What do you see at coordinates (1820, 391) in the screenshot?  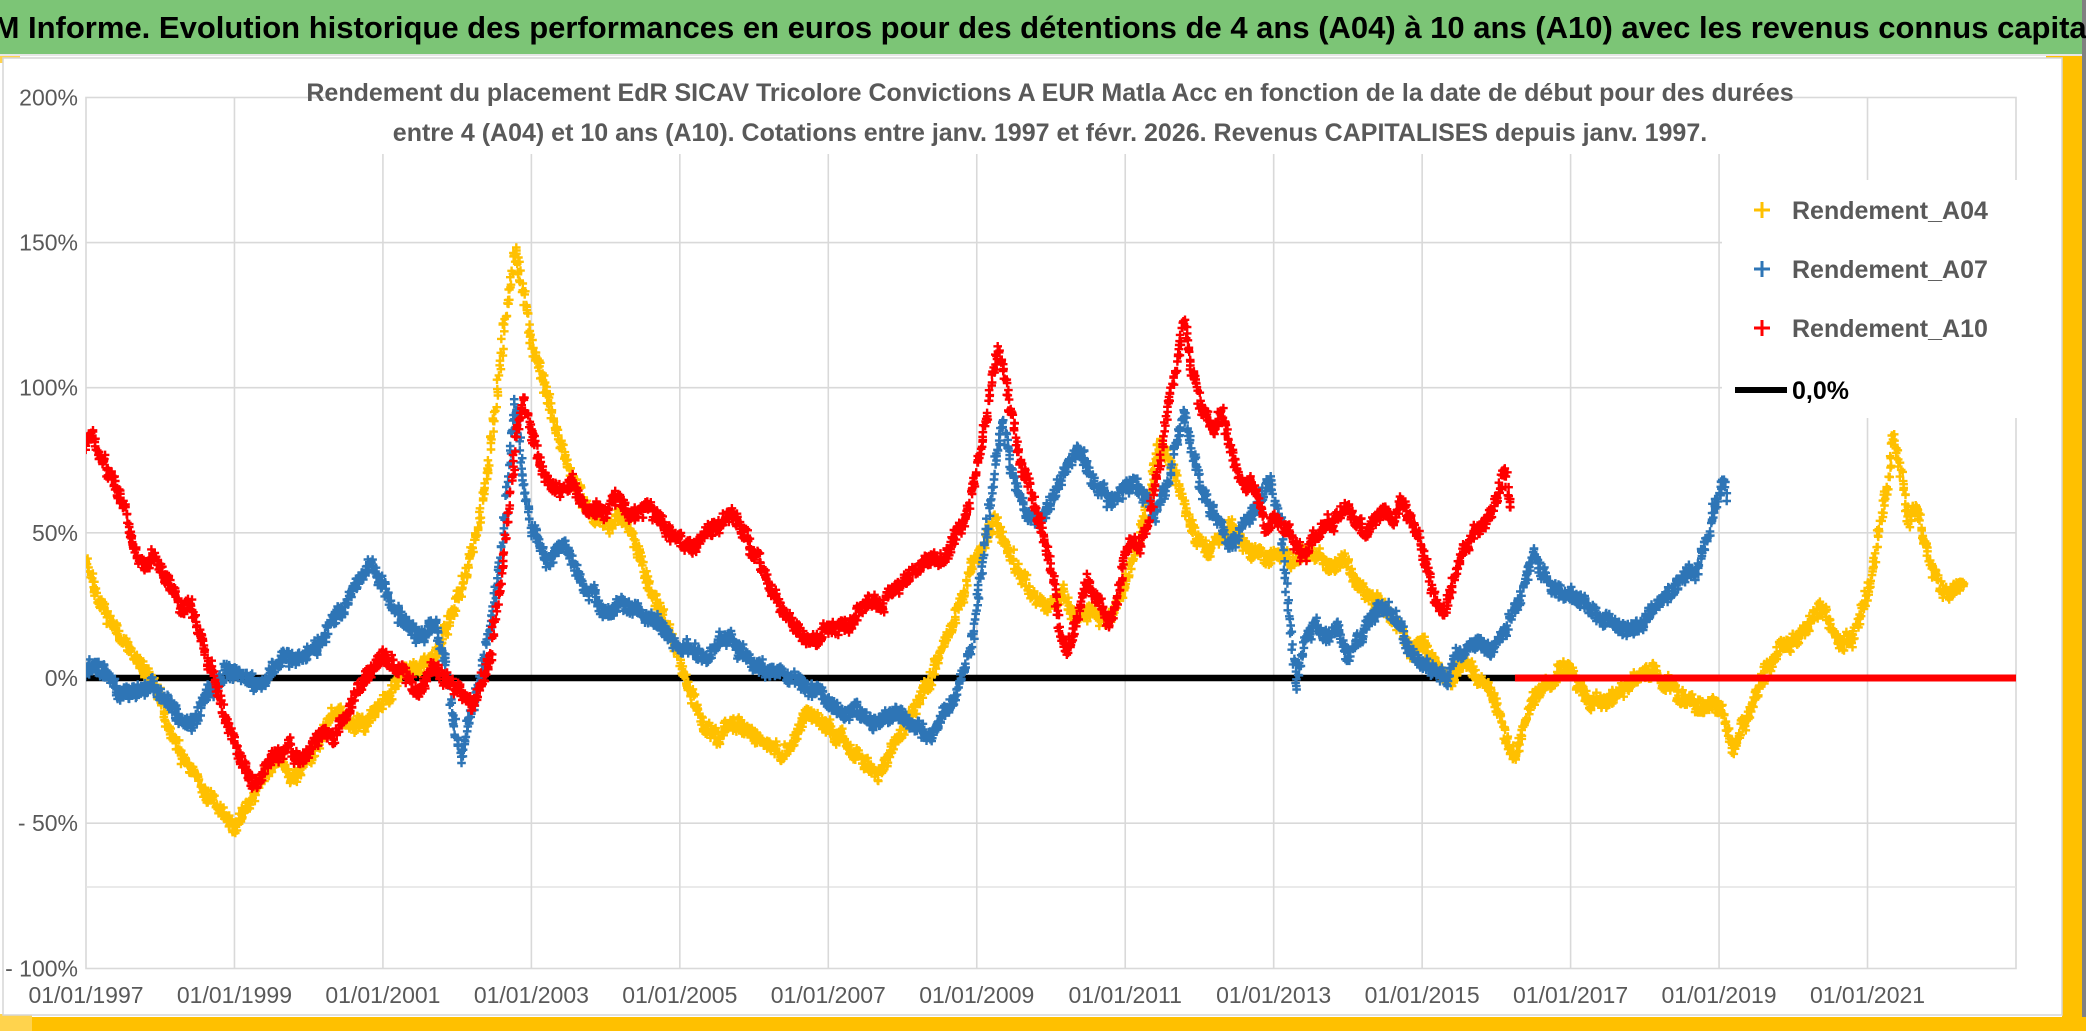 I see `legend-label: 0,0%` at bounding box center [1820, 391].